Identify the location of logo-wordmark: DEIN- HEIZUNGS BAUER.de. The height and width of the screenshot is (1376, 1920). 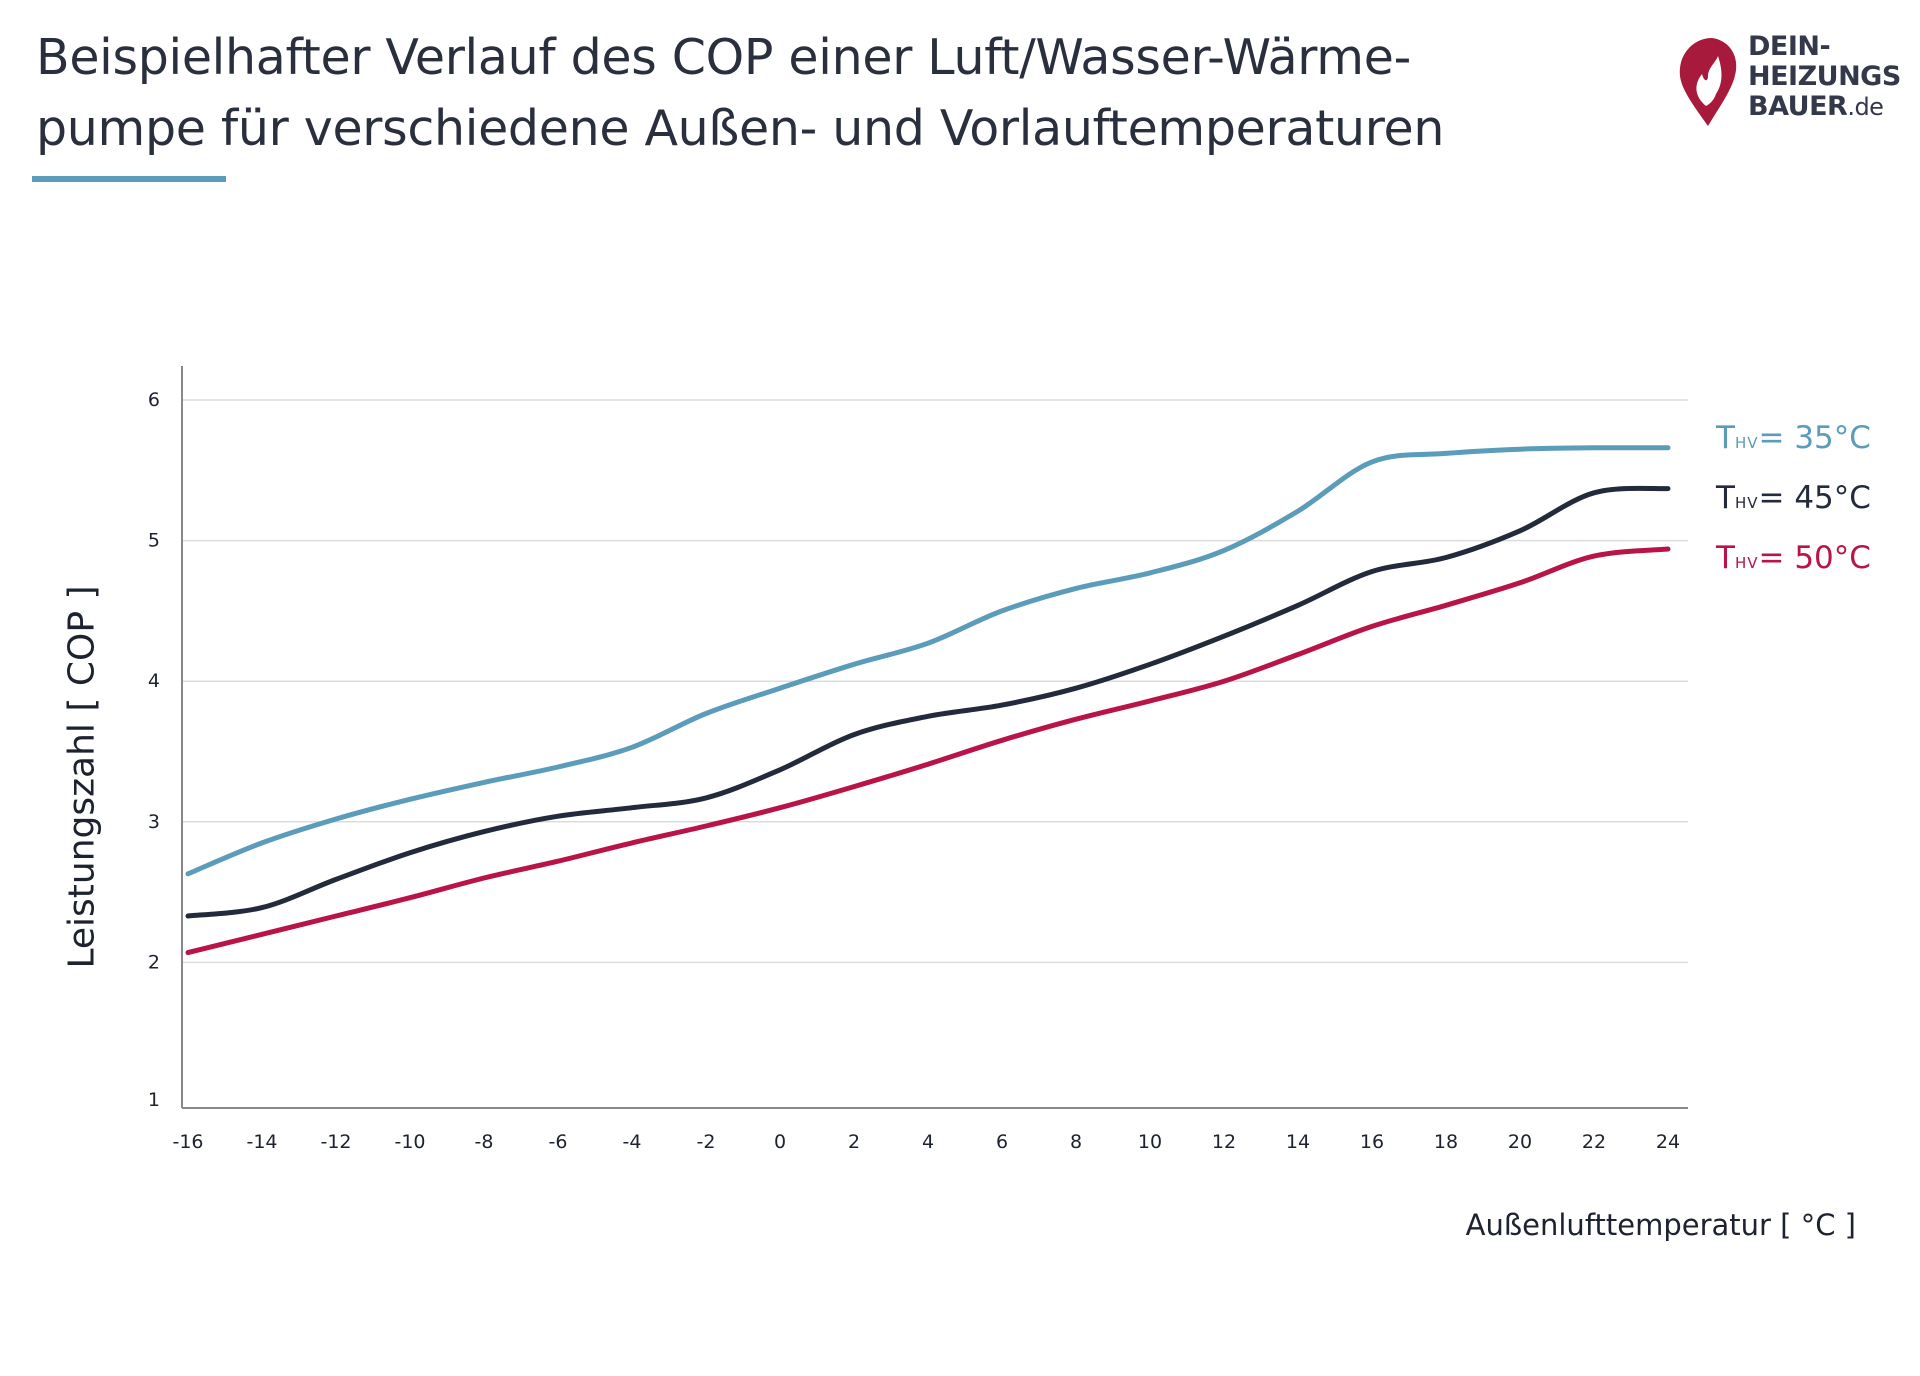
(1824, 77).